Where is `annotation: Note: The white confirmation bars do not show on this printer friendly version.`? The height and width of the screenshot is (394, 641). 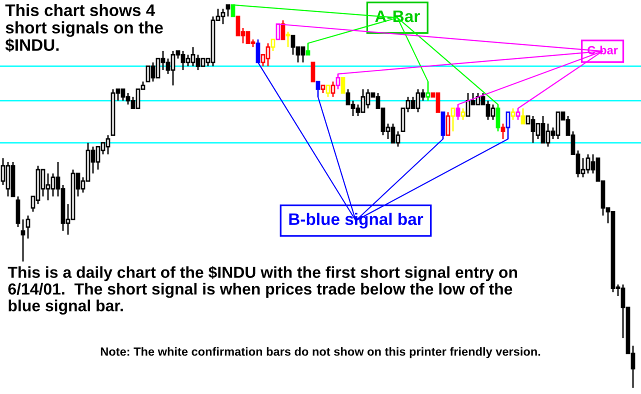
annotation: Note: The white confirmation bars do not show on this printer friendly version. is located at coordinates (320, 352).